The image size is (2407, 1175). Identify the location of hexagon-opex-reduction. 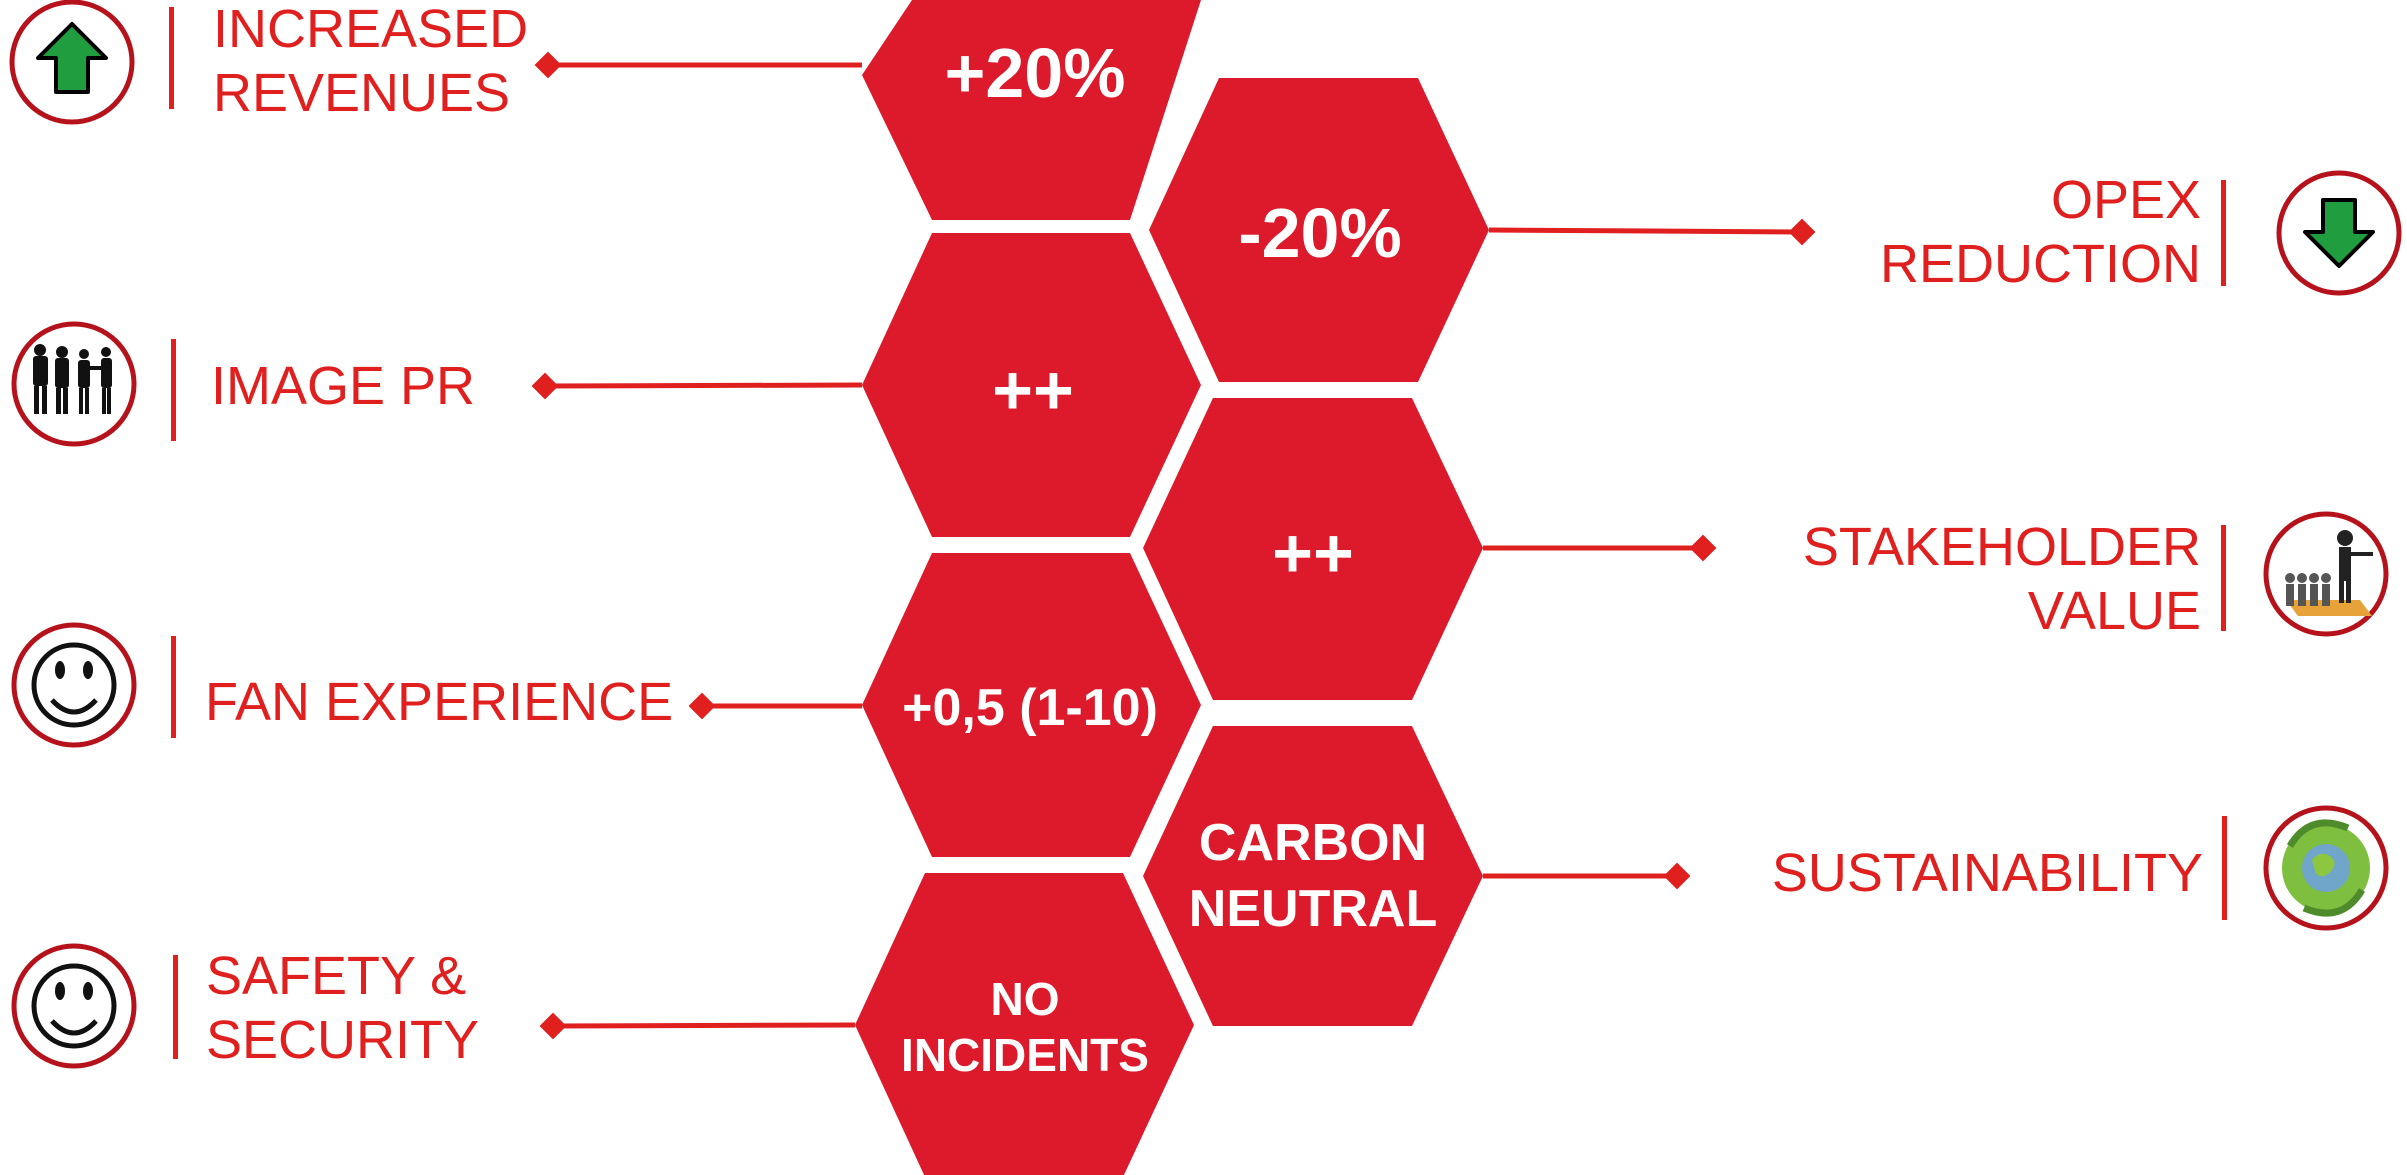
(1319, 230).